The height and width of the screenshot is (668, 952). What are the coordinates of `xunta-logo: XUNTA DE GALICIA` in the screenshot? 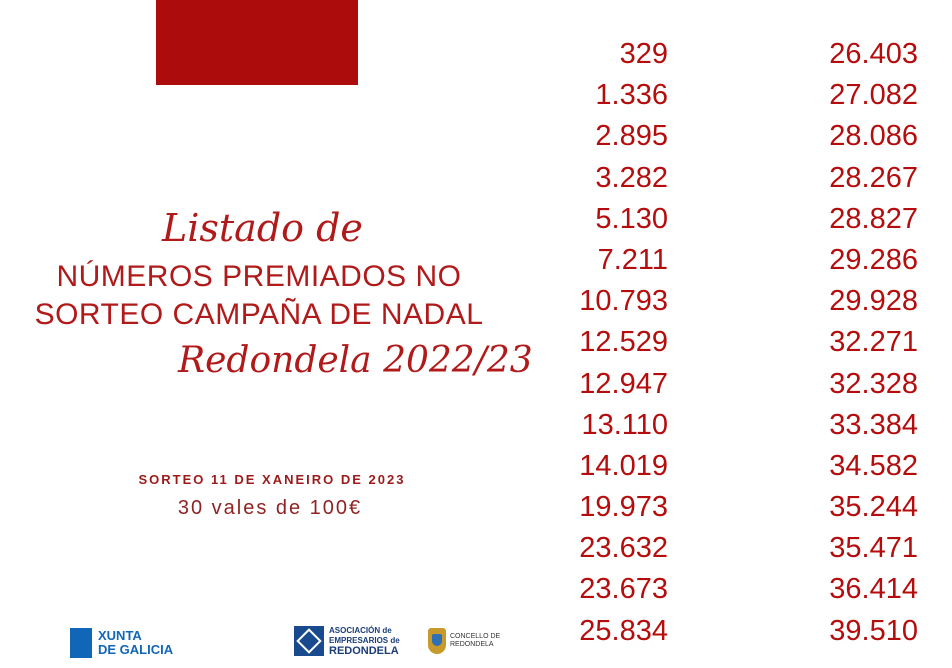 It's located at (121, 643).